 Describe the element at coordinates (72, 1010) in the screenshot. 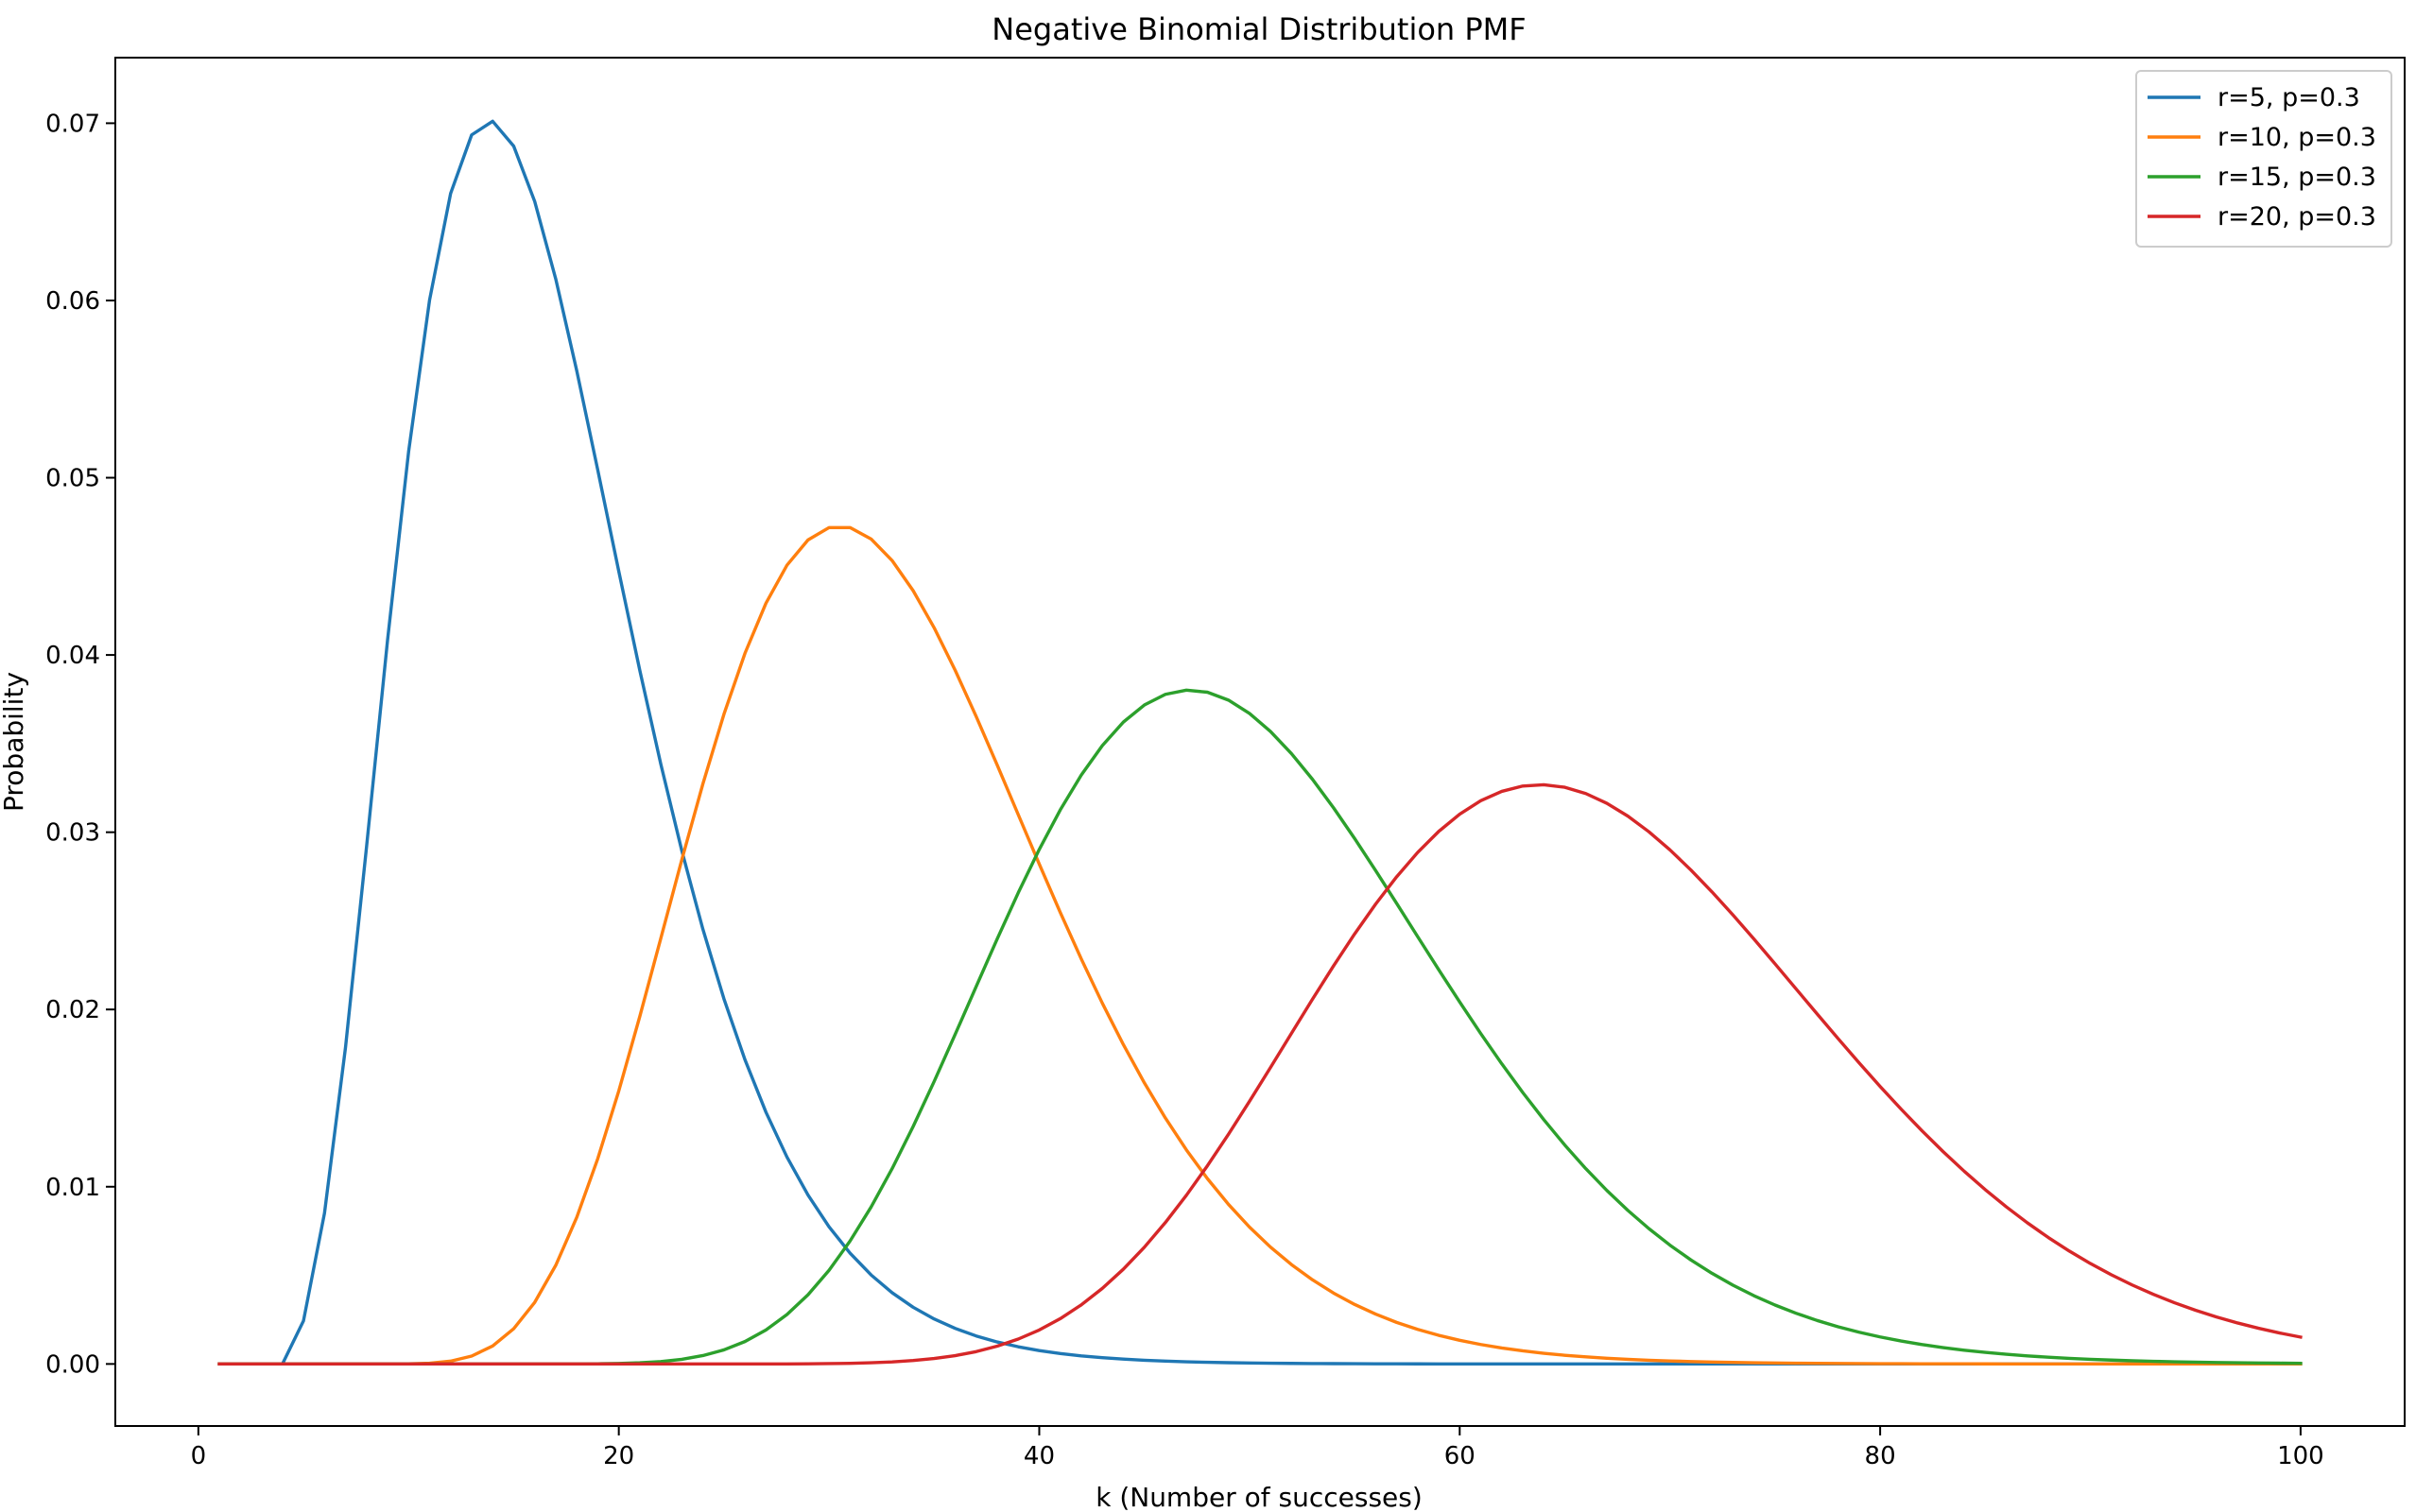

I see `y-tick-label: 0.02` at that location.